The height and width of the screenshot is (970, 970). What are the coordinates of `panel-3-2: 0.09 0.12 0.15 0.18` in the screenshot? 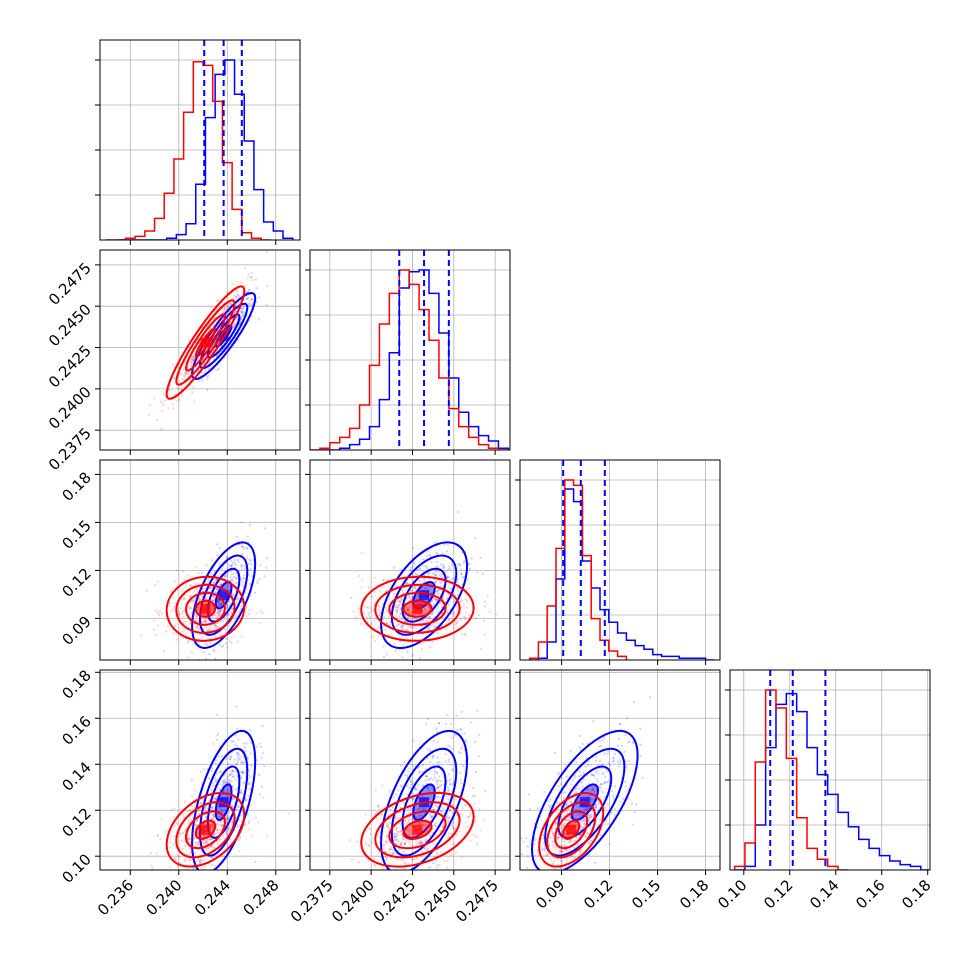 It's located at (618, 790).